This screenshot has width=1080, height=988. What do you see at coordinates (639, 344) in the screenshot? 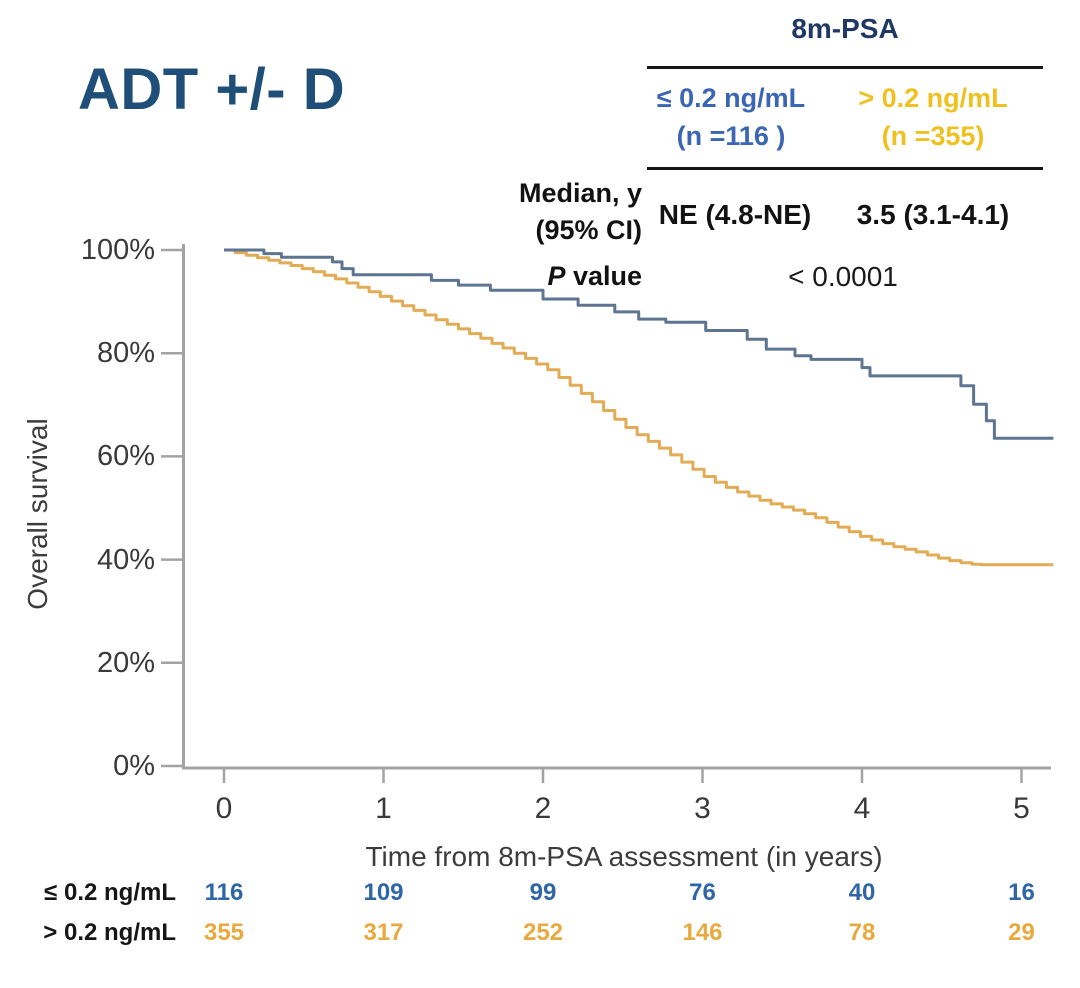
I see `km-curve-le02` at bounding box center [639, 344].